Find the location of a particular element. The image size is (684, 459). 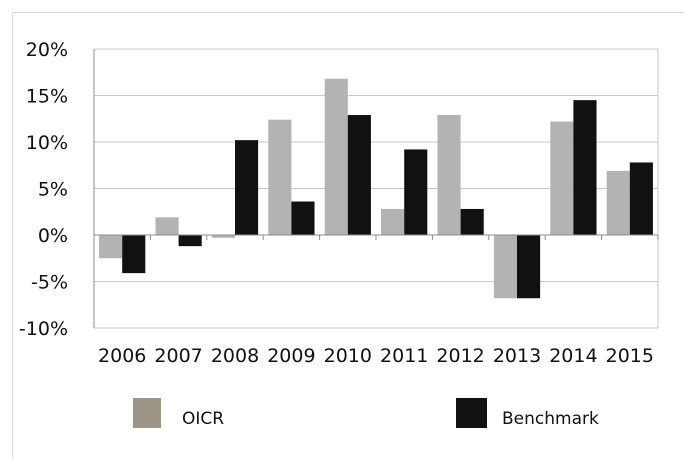

x-tick-label: 2011 is located at coordinates (404, 356).